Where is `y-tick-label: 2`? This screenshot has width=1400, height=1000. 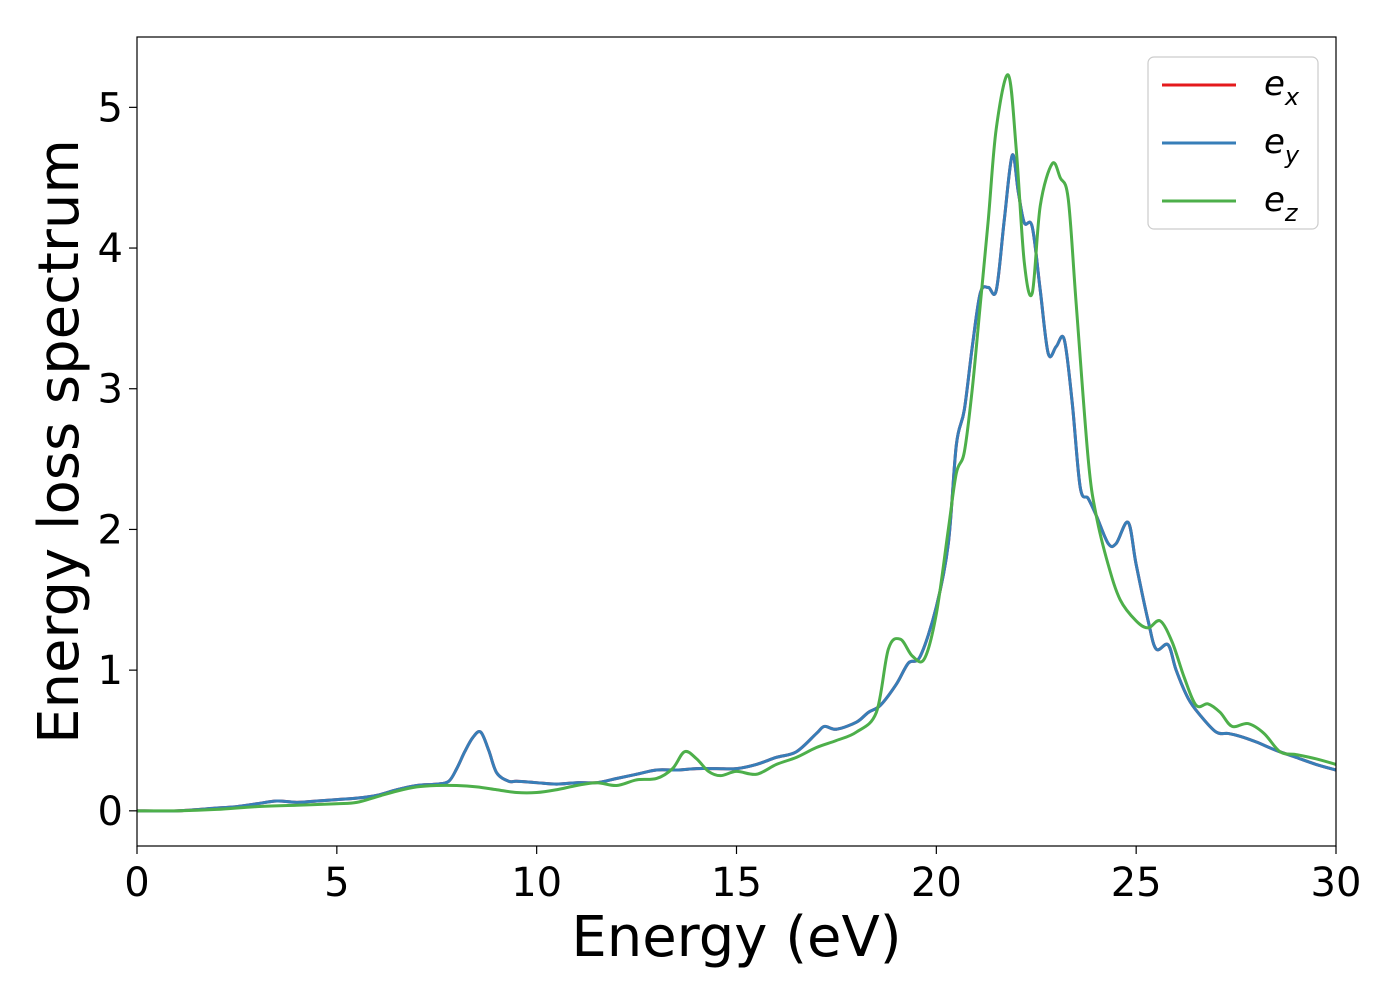
y-tick-label: 2 is located at coordinates (110, 530).